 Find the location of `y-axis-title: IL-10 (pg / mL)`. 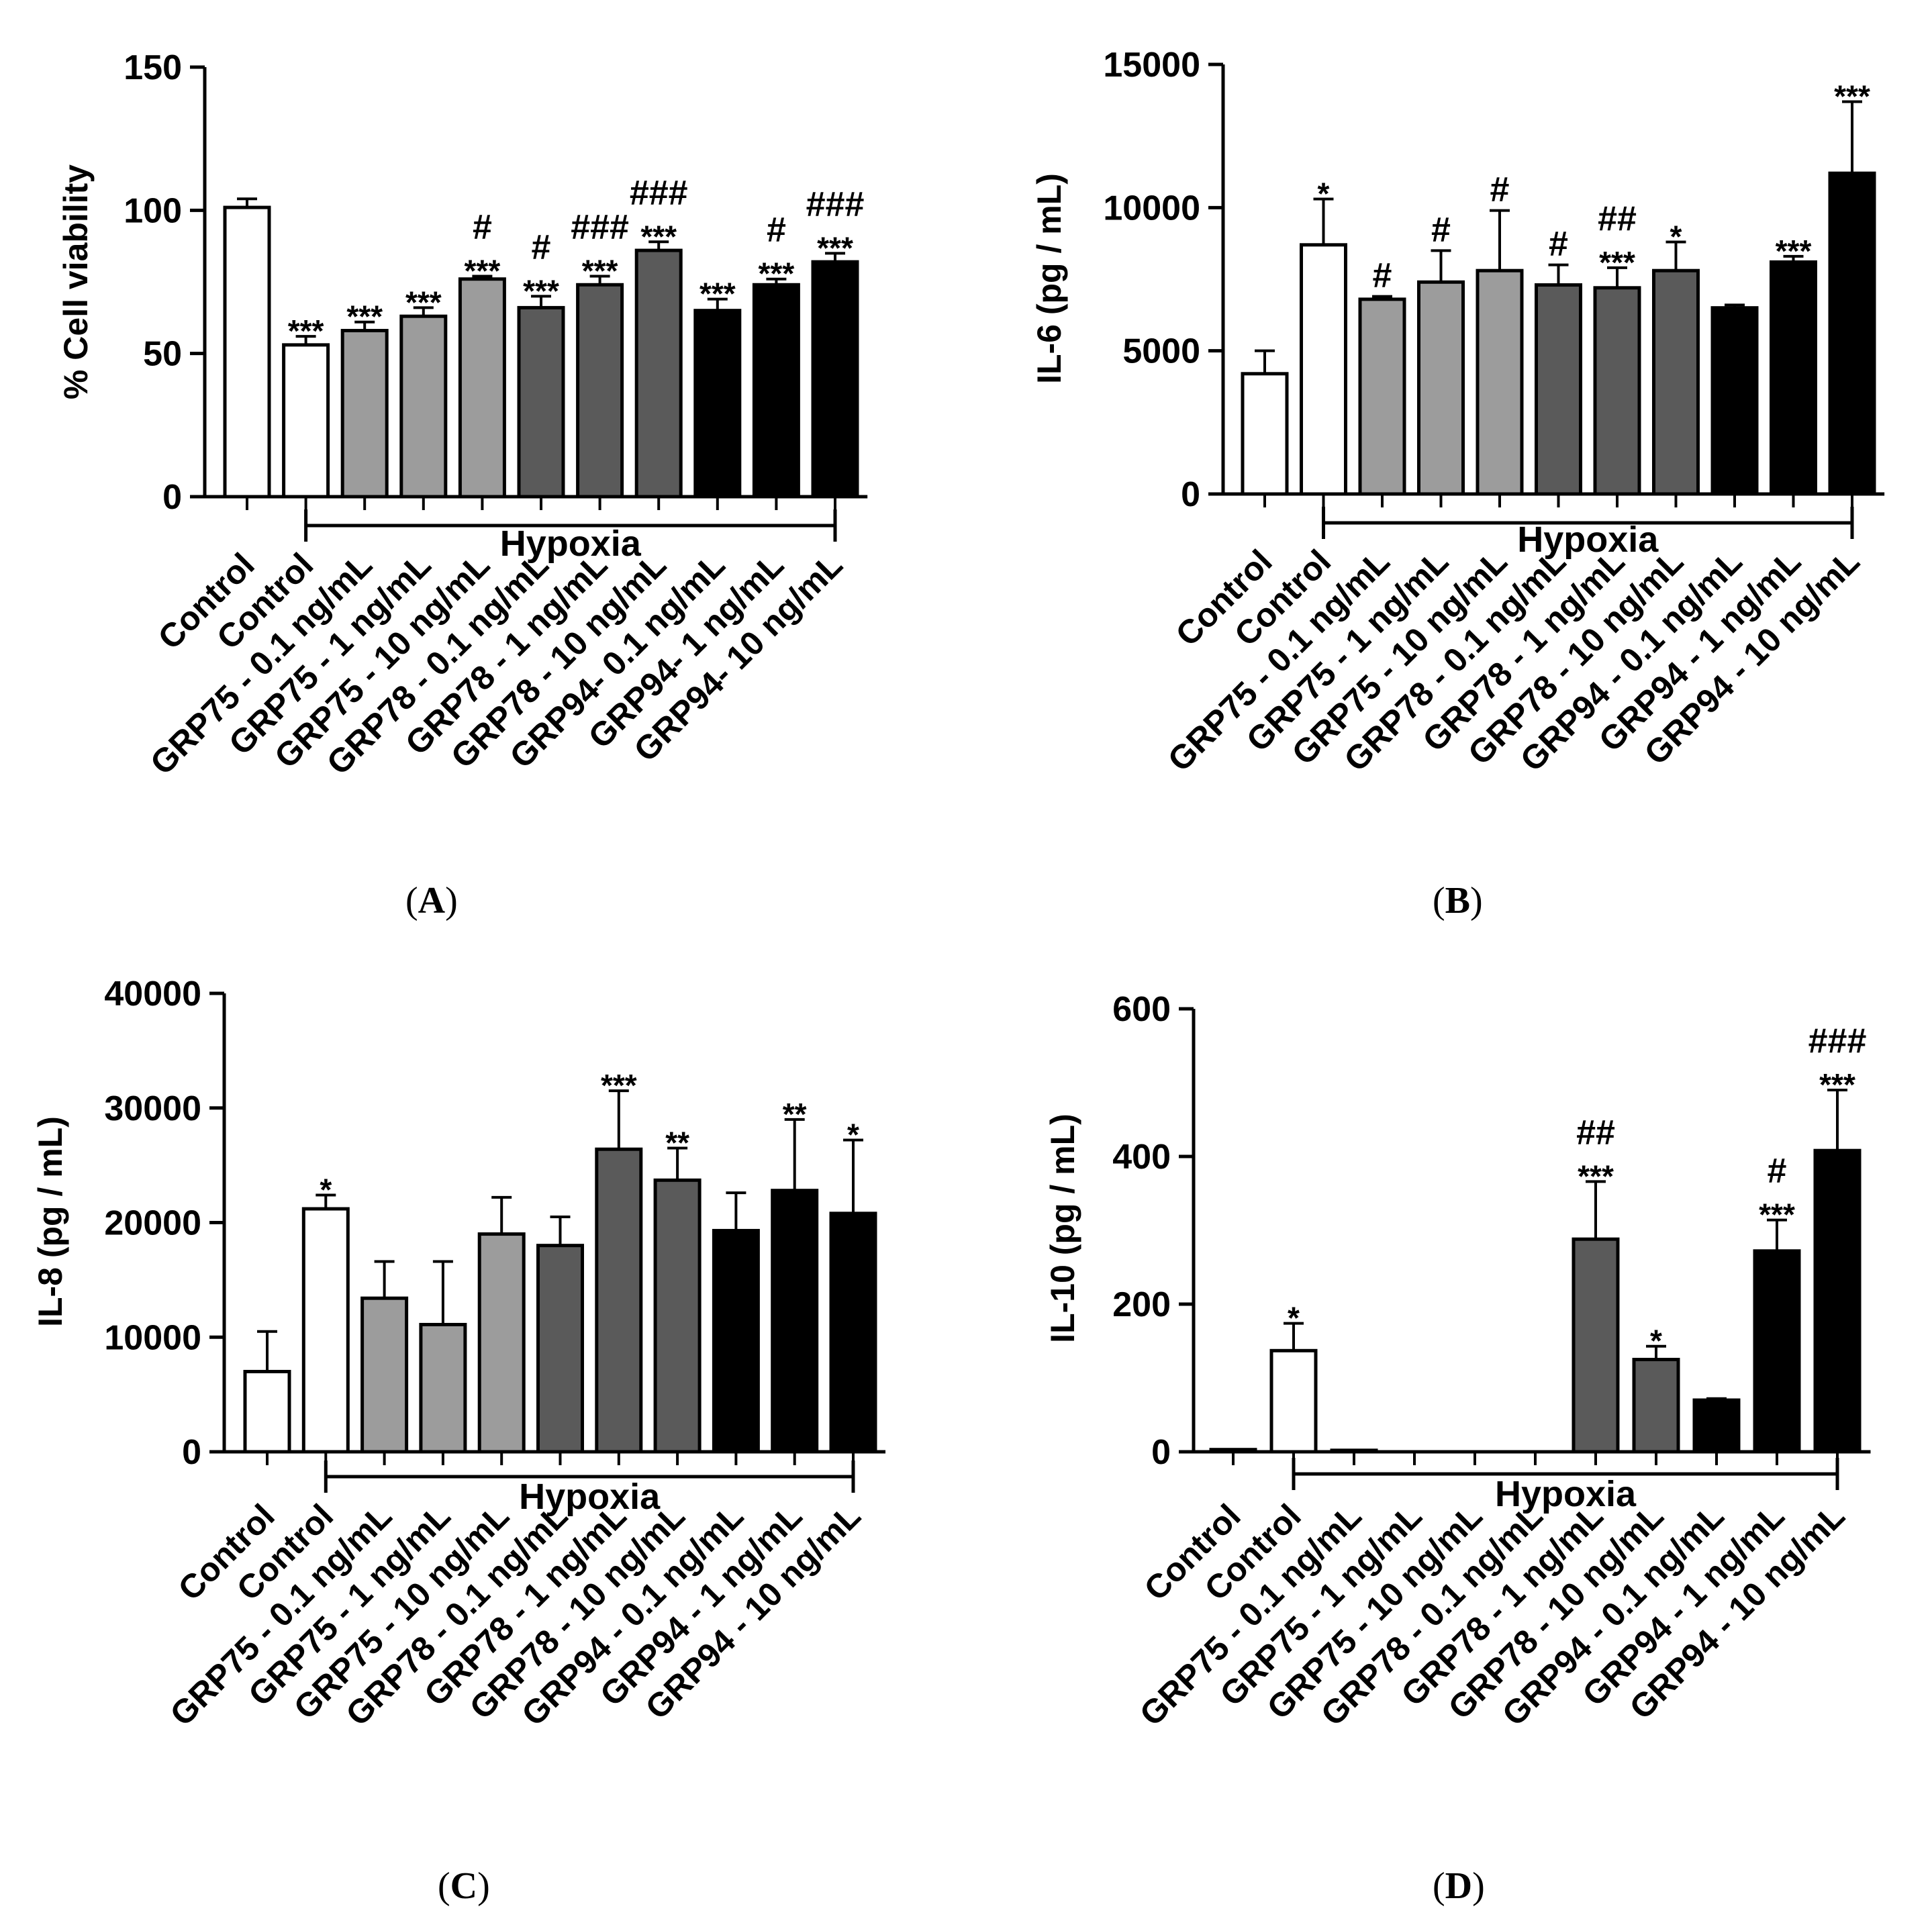

y-axis-title: IL-10 (pg / mL) is located at coordinates (1062, 1228).